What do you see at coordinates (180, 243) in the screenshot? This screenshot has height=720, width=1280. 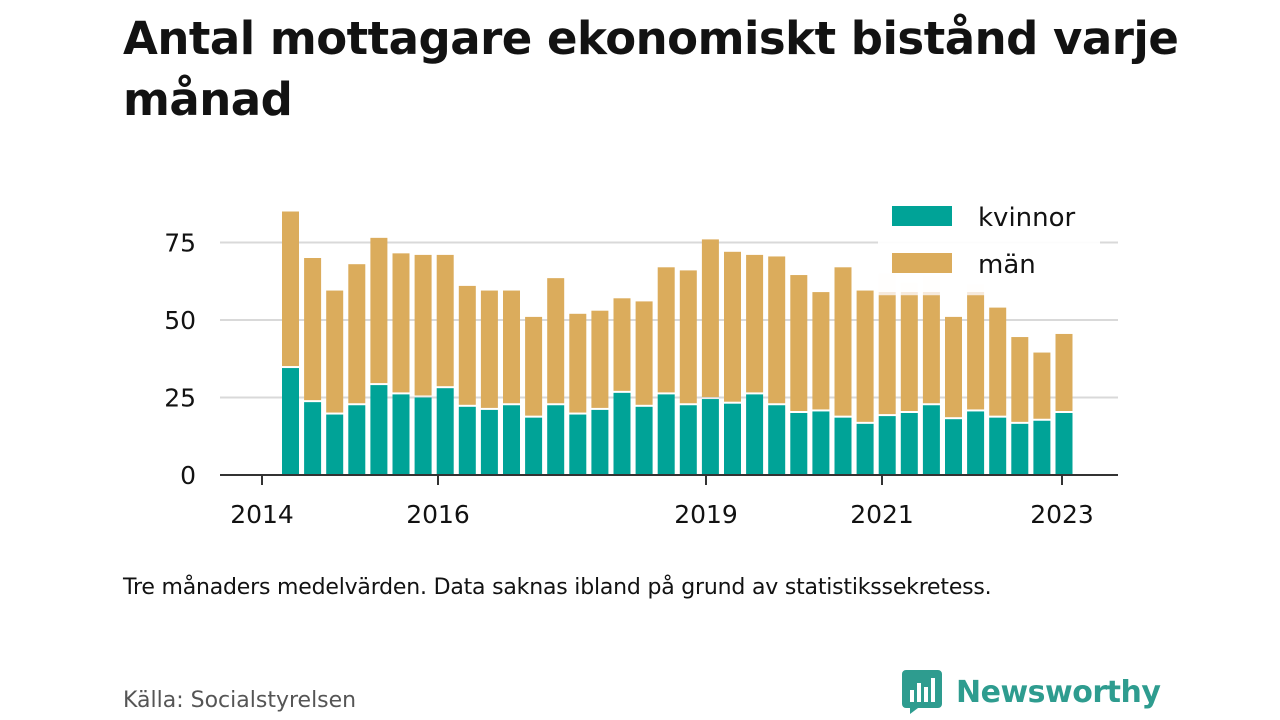 I see `y-tick-label-75: 75` at bounding box center [180, 243].